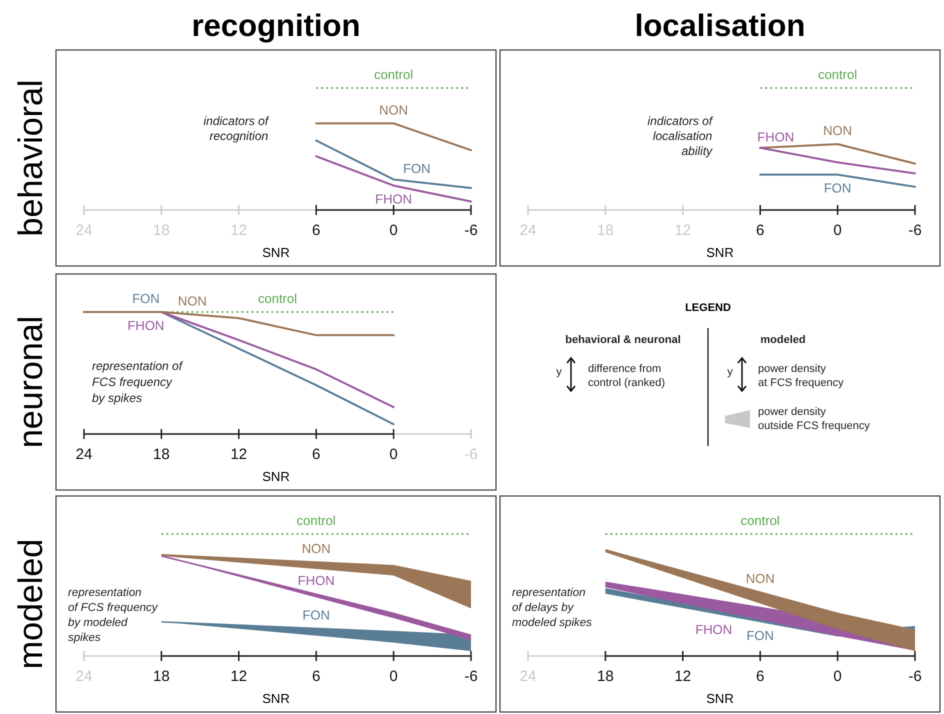 This screenshot has height=714, width=944. Describe the element at coordinates (708, 308) in the screenshot. I see `text: LEGEND` at that location.